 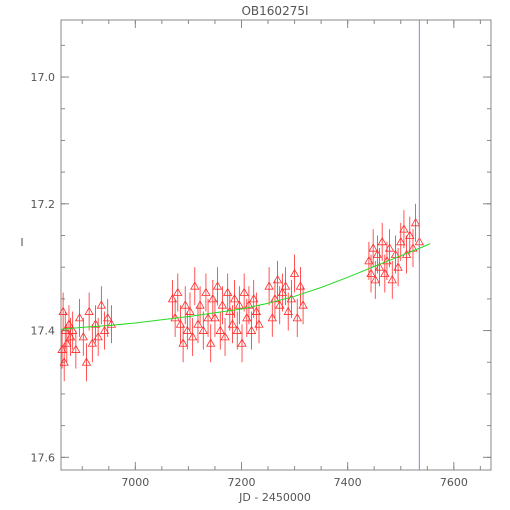 What do you see at coordinates (348, 482) in the screenshot?
I see `x-tick-label: 7400` at bounding box center [348, 482].